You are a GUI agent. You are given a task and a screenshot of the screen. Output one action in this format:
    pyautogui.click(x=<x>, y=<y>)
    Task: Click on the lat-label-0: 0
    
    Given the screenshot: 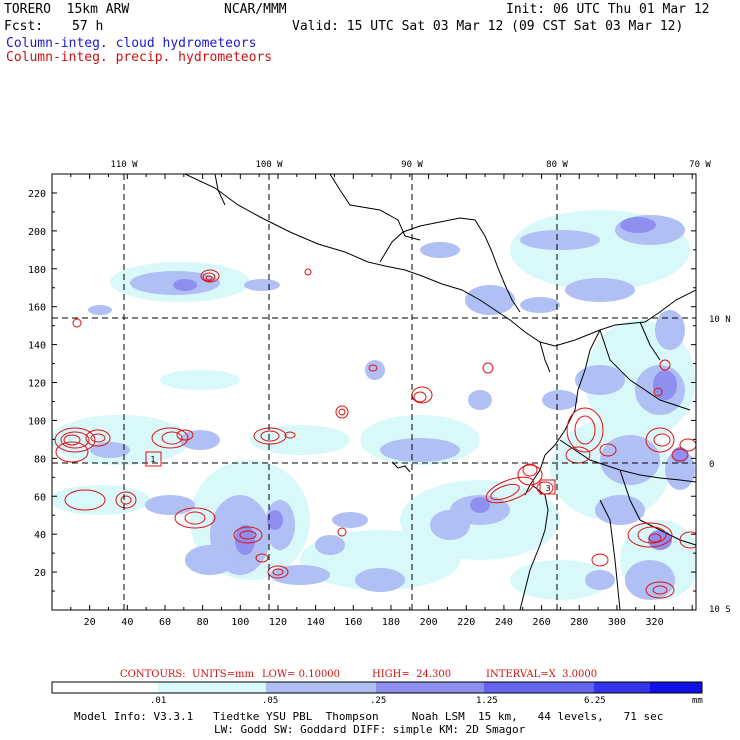 What is the action you would take?
    pyautogui.click(x=711, y=465)
    